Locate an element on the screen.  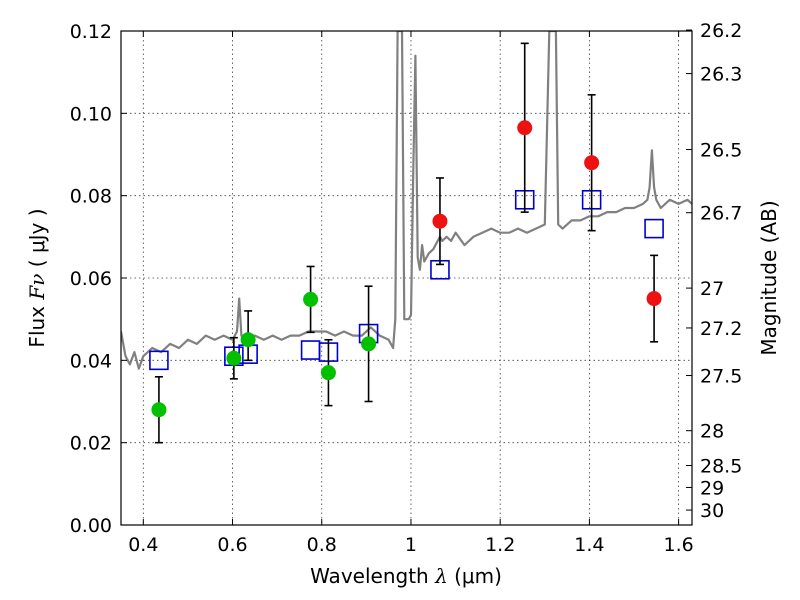
mag-tick-label: 29 is located at coordinates (712, 488).